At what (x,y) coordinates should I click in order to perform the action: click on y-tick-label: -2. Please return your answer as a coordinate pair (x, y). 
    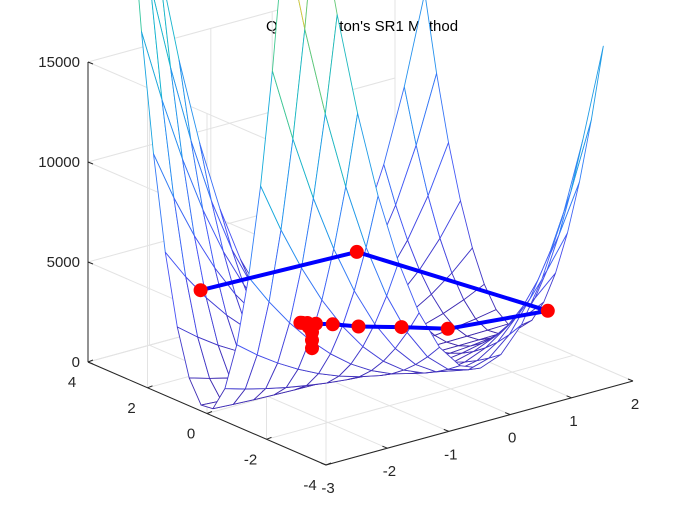
    Looking at the image, I should click on (250, 459).